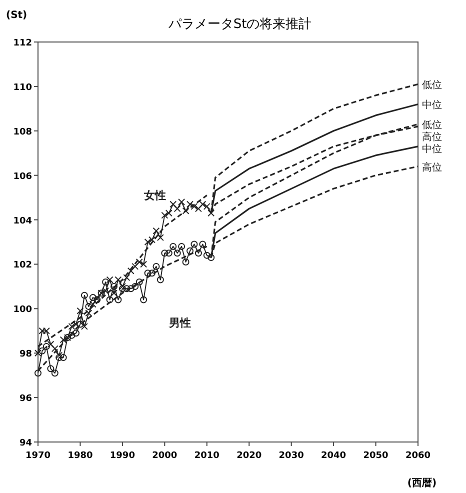 Image resolution: width=466 pixels, height=493 pixels. What do you see at coordinates (422, 483) in the screenshot?
I see `x-axis-title: (西暦)` at bounding box center [422, 483].